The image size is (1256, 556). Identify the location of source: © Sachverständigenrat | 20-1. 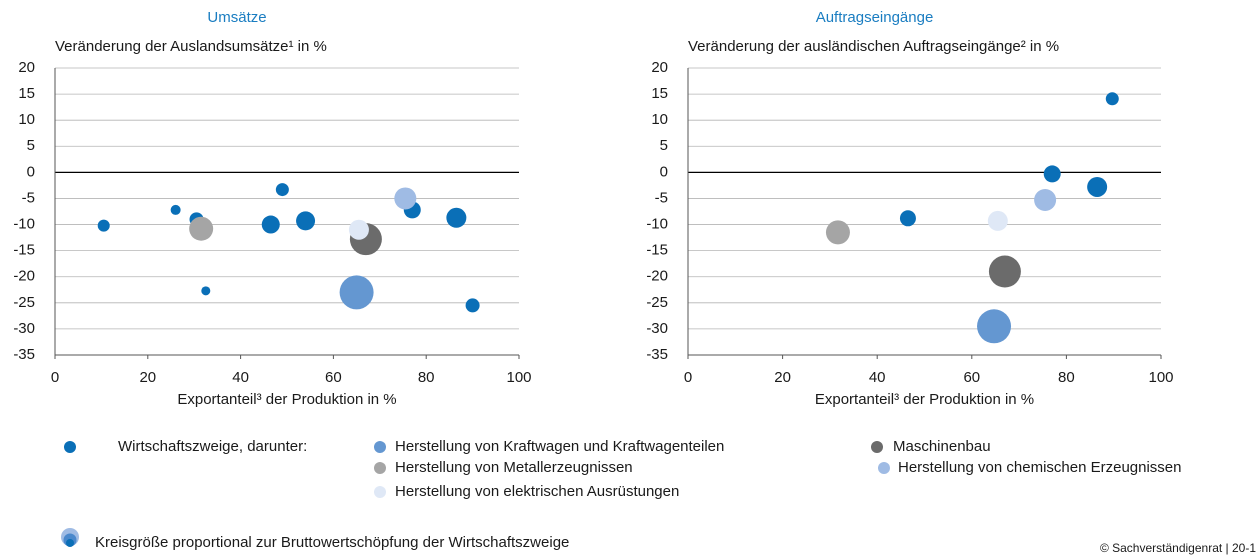
(1178, 548).